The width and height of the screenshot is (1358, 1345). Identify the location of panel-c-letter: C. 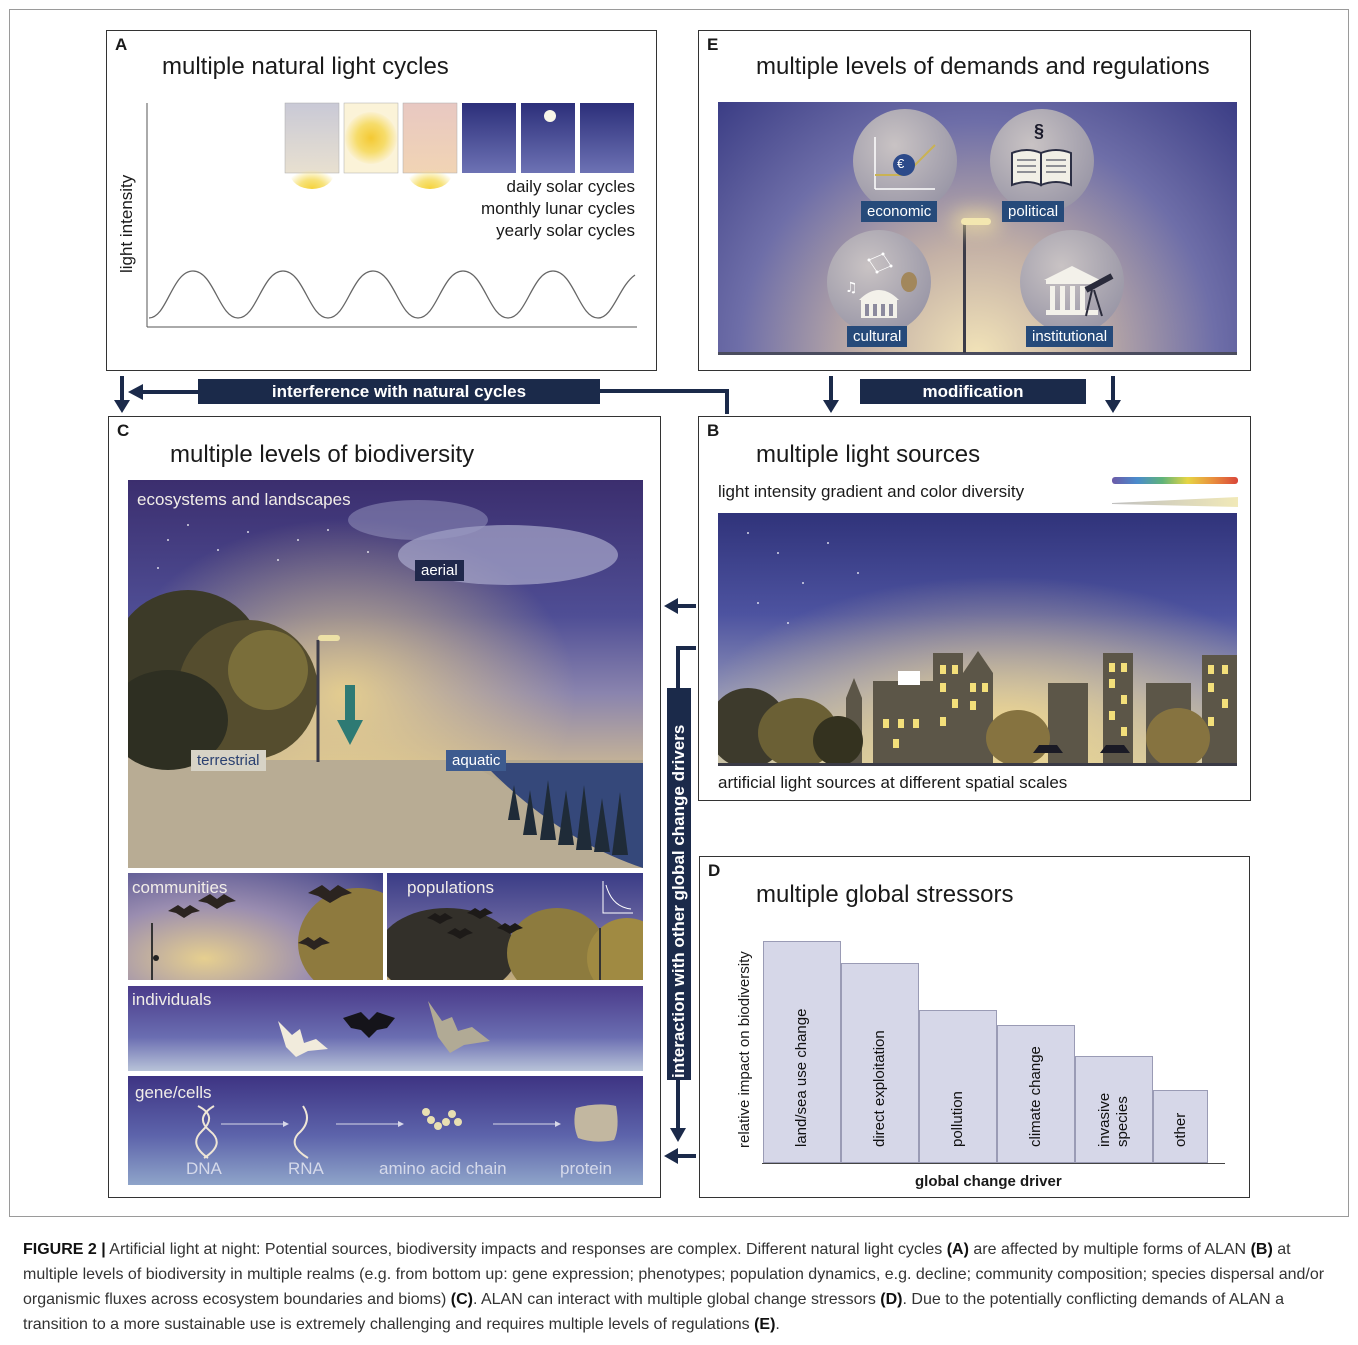
(123, 430).